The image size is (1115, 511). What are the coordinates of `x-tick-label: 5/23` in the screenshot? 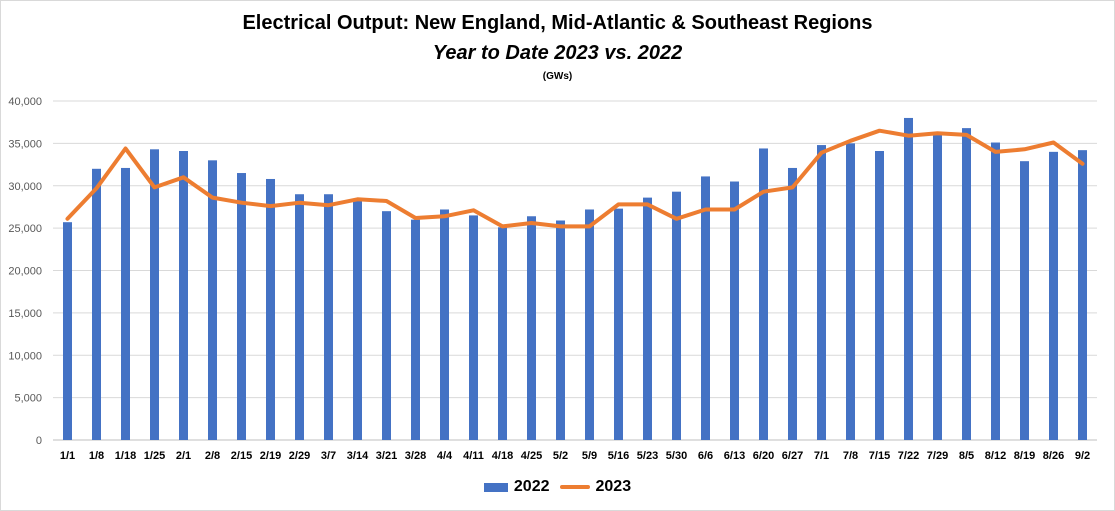 It's located at (647, 456).